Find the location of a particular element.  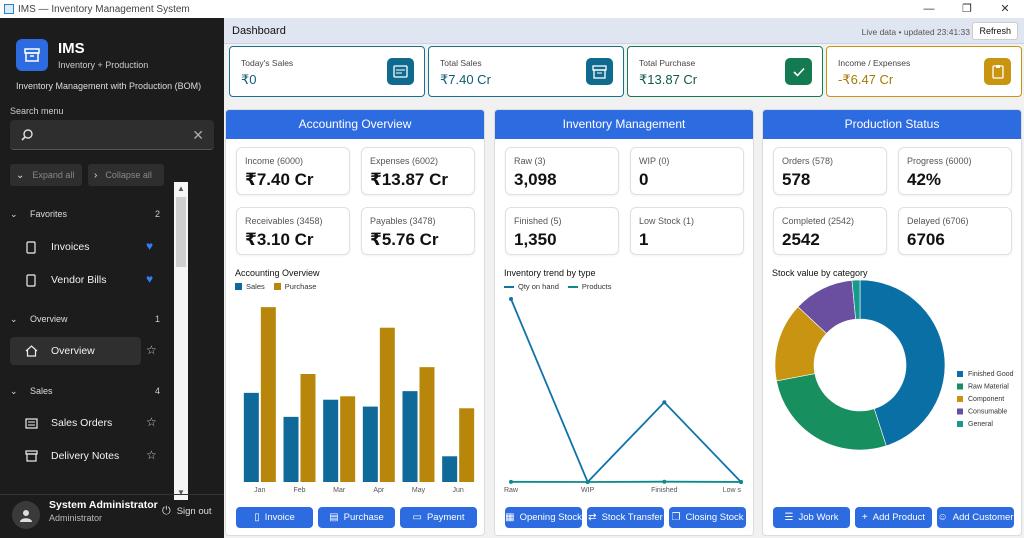

add-product-button: + Add Product is located at coordinates (893, 517).